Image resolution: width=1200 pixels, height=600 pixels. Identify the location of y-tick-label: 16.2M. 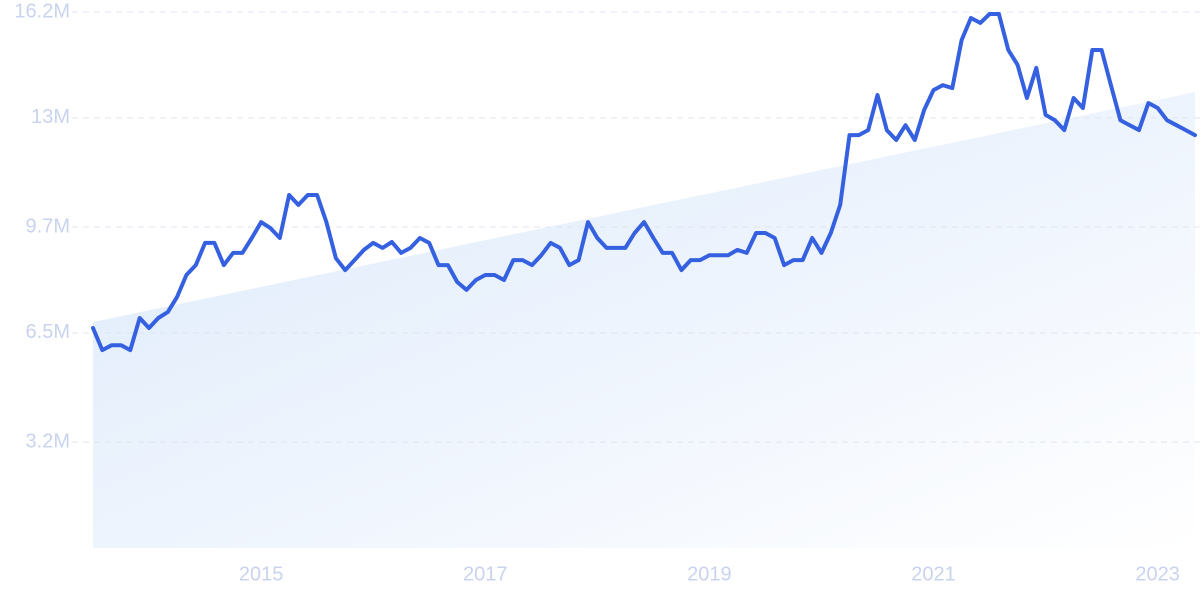
(42, 11).